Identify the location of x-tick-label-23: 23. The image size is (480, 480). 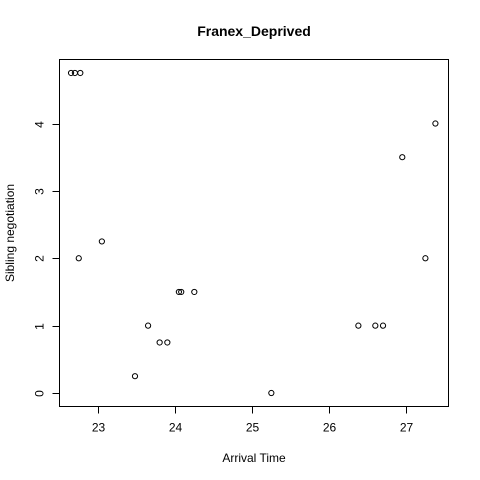
(99, 428).